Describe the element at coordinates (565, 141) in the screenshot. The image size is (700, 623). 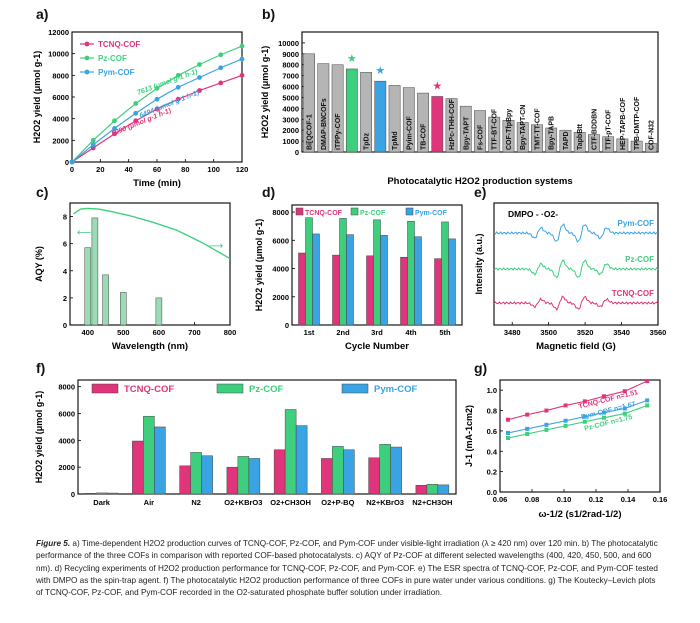
I see `b-bar-TAPD` at that location.